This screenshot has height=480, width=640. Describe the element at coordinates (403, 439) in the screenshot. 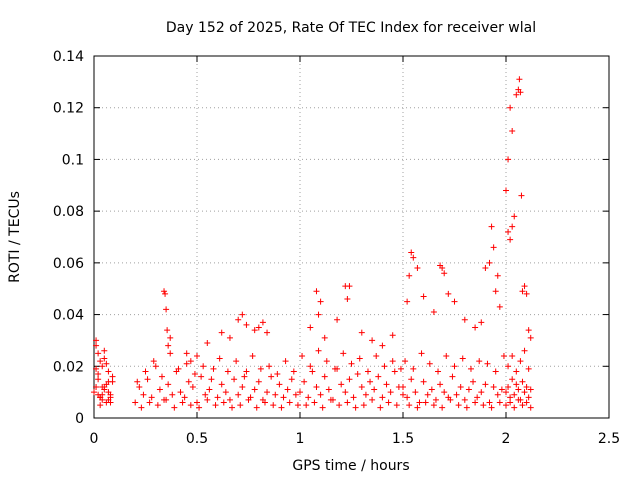

I see `x-tick-label: 1.5` at that location.